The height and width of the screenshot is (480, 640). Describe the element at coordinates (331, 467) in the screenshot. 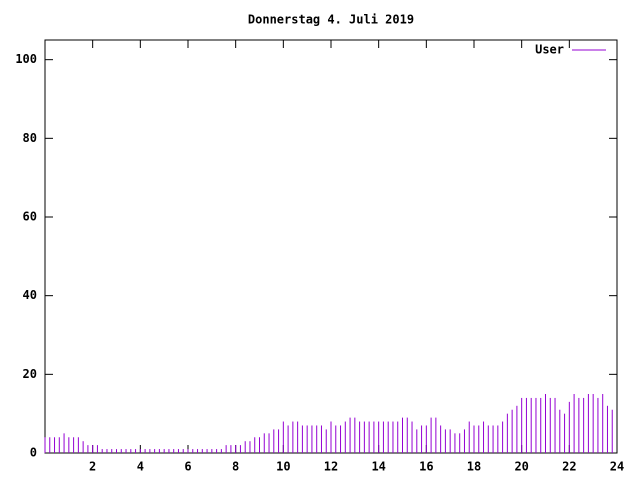

I see `x-tick-label: 12` at that location.